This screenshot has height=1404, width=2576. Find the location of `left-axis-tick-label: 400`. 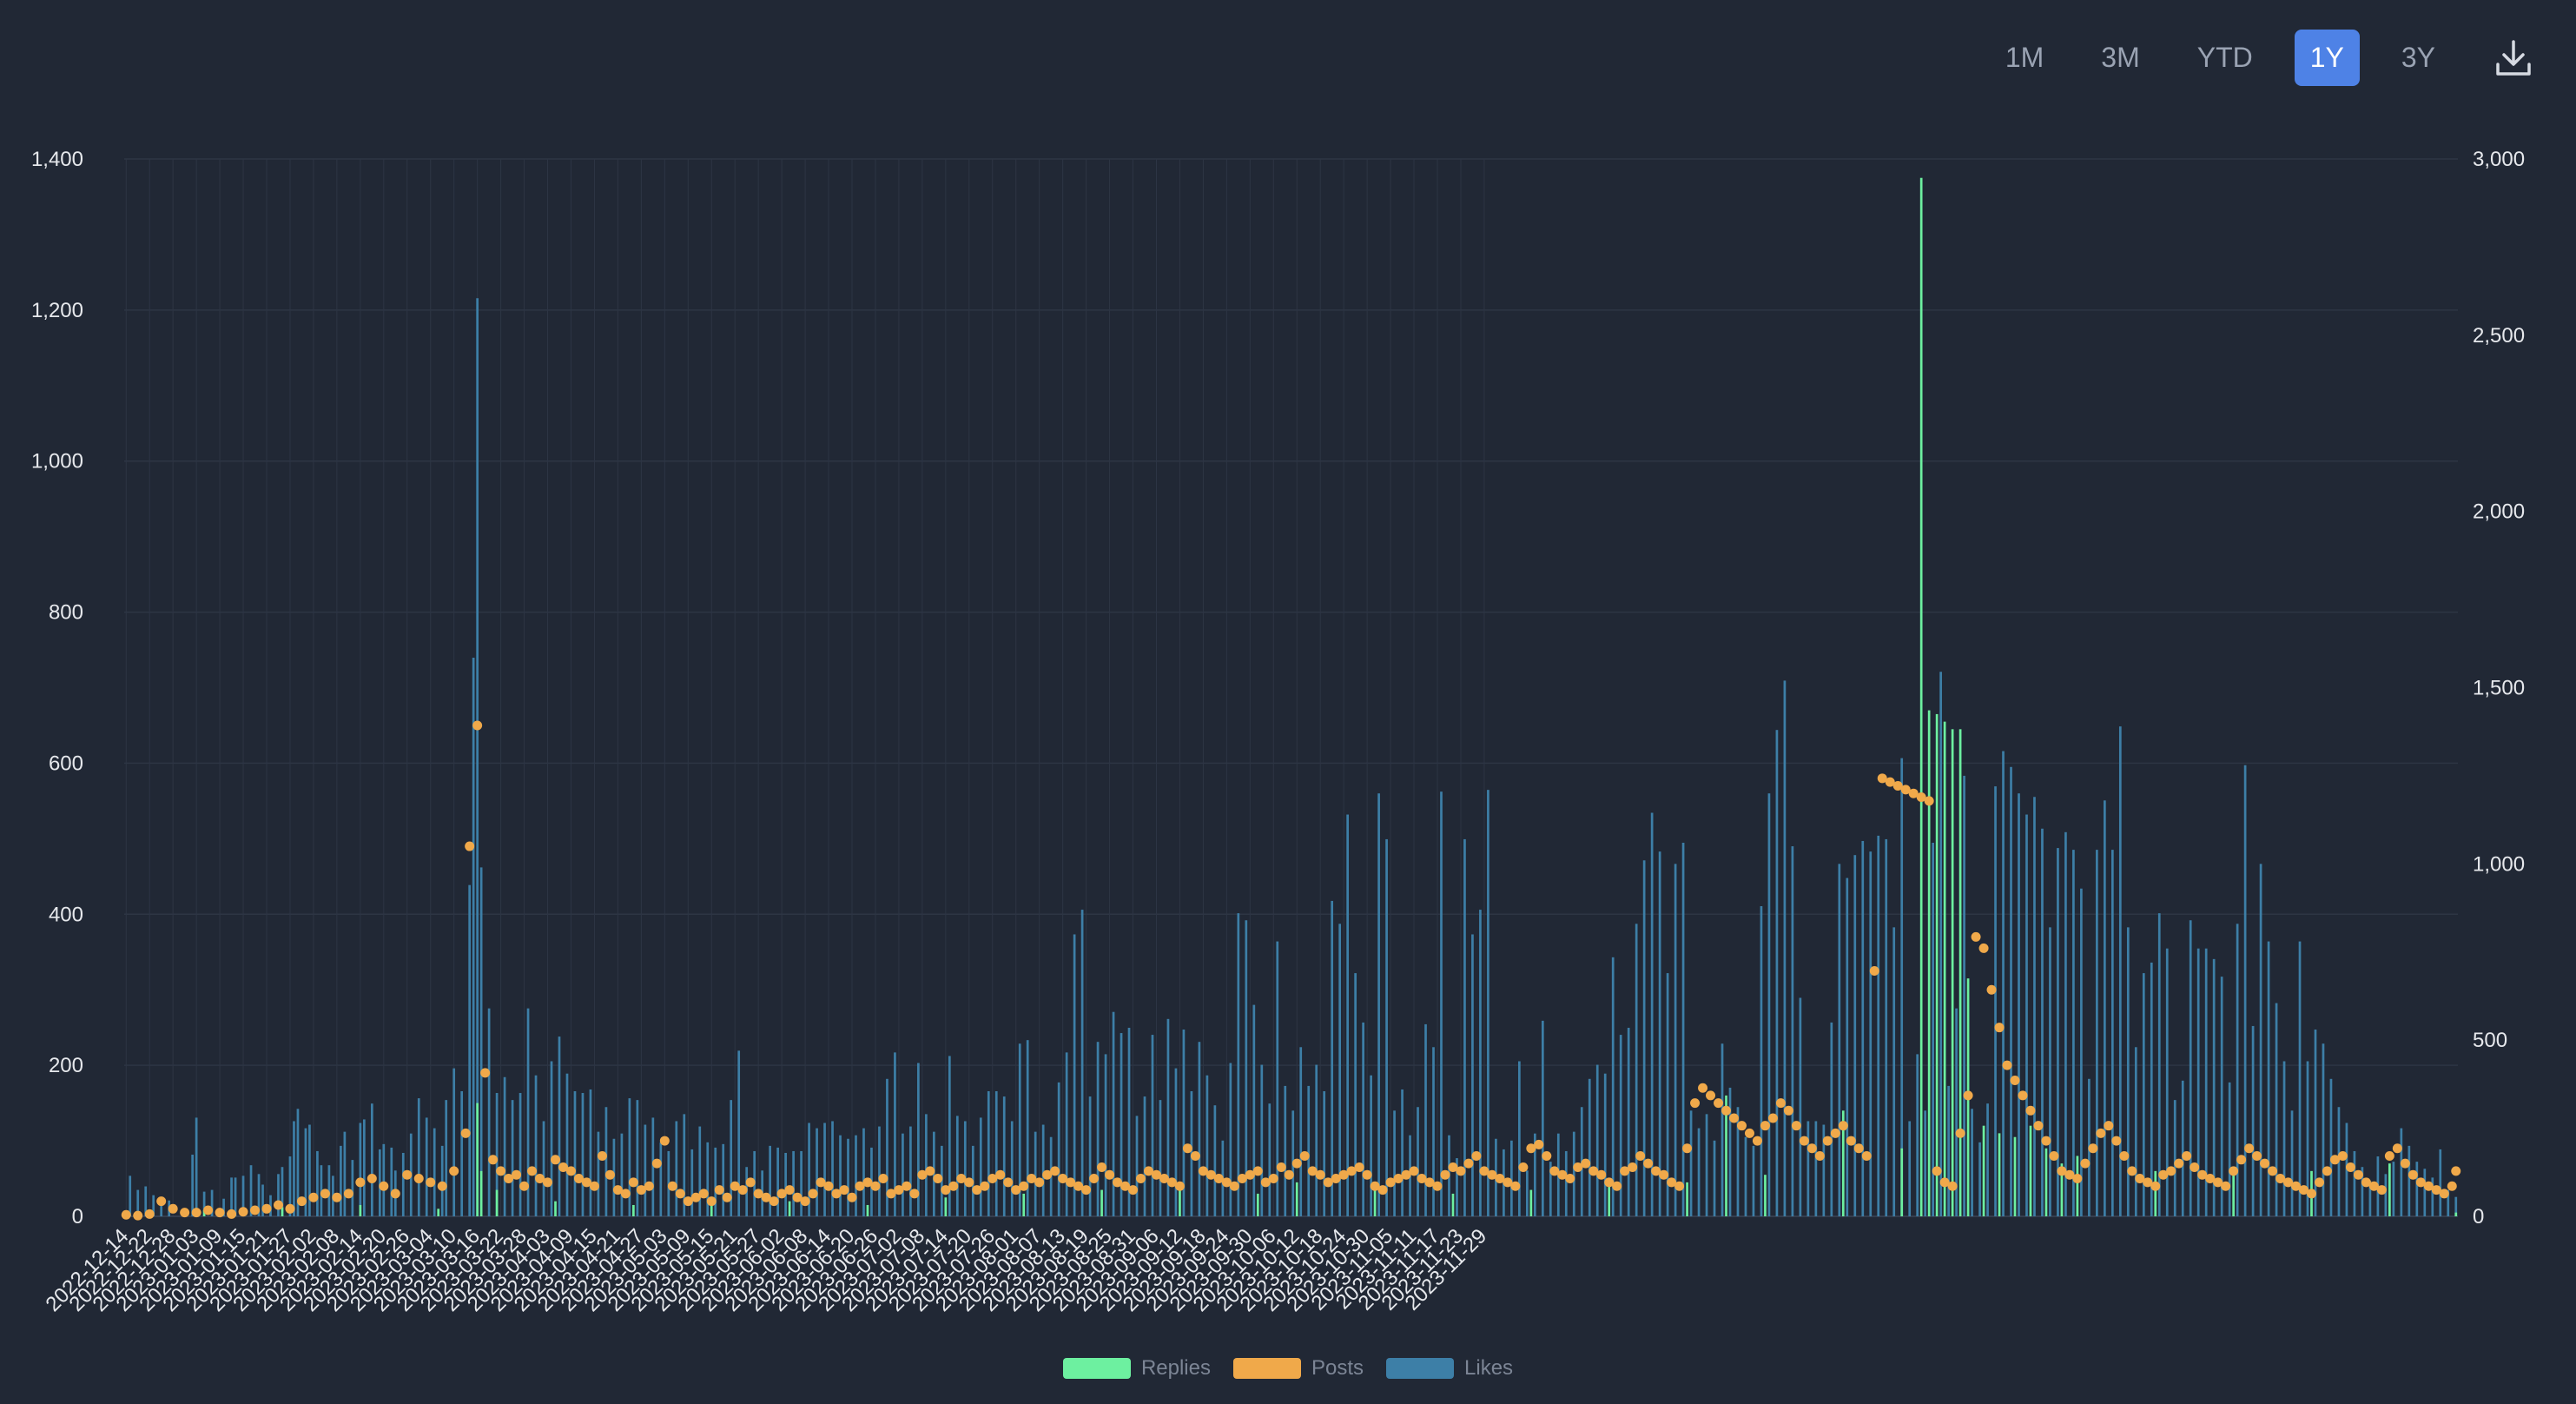

left-axis-tick-label: 400 is located at coordinates (66, 915).